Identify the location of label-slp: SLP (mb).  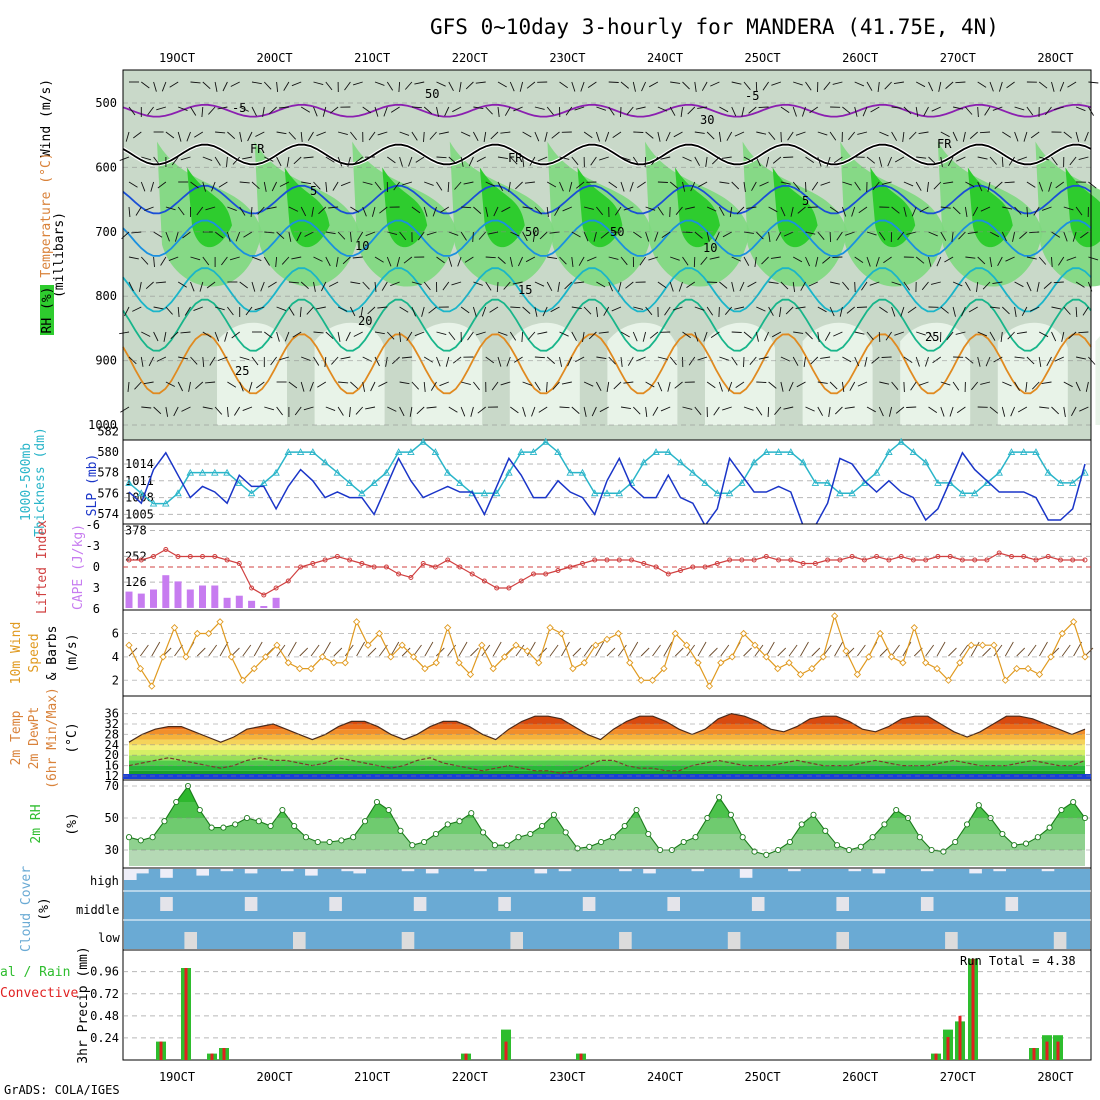
(92, 485).